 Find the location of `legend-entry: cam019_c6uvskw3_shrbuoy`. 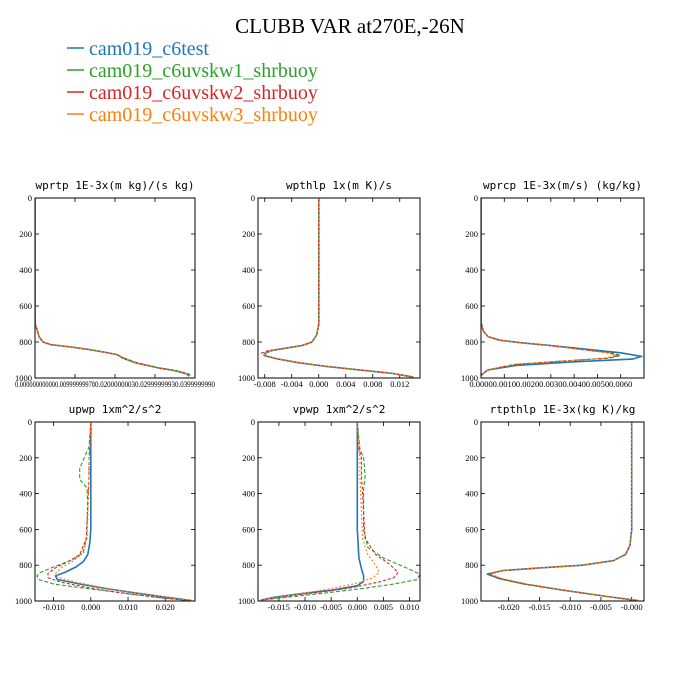

legend-entry: cam019_c6uvskw3_shrbuoy is located at coordinates (192, 115).